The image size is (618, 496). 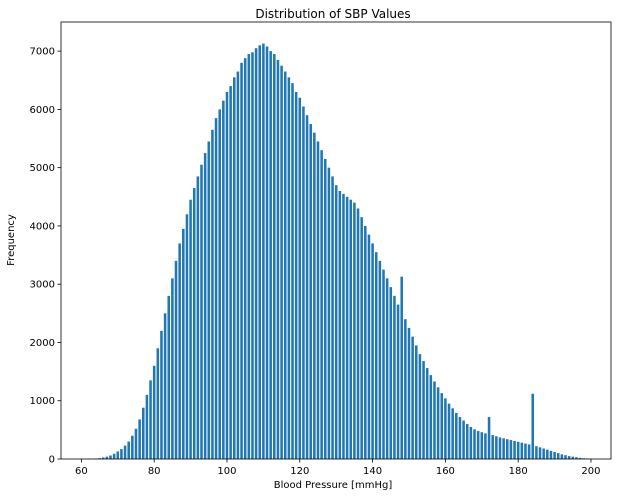 What do you see at coordinates (333, 485) in the screenshot?
I see `x-axis-label: Blood Pressure [mmHg]` at bounding box center [333, 485].